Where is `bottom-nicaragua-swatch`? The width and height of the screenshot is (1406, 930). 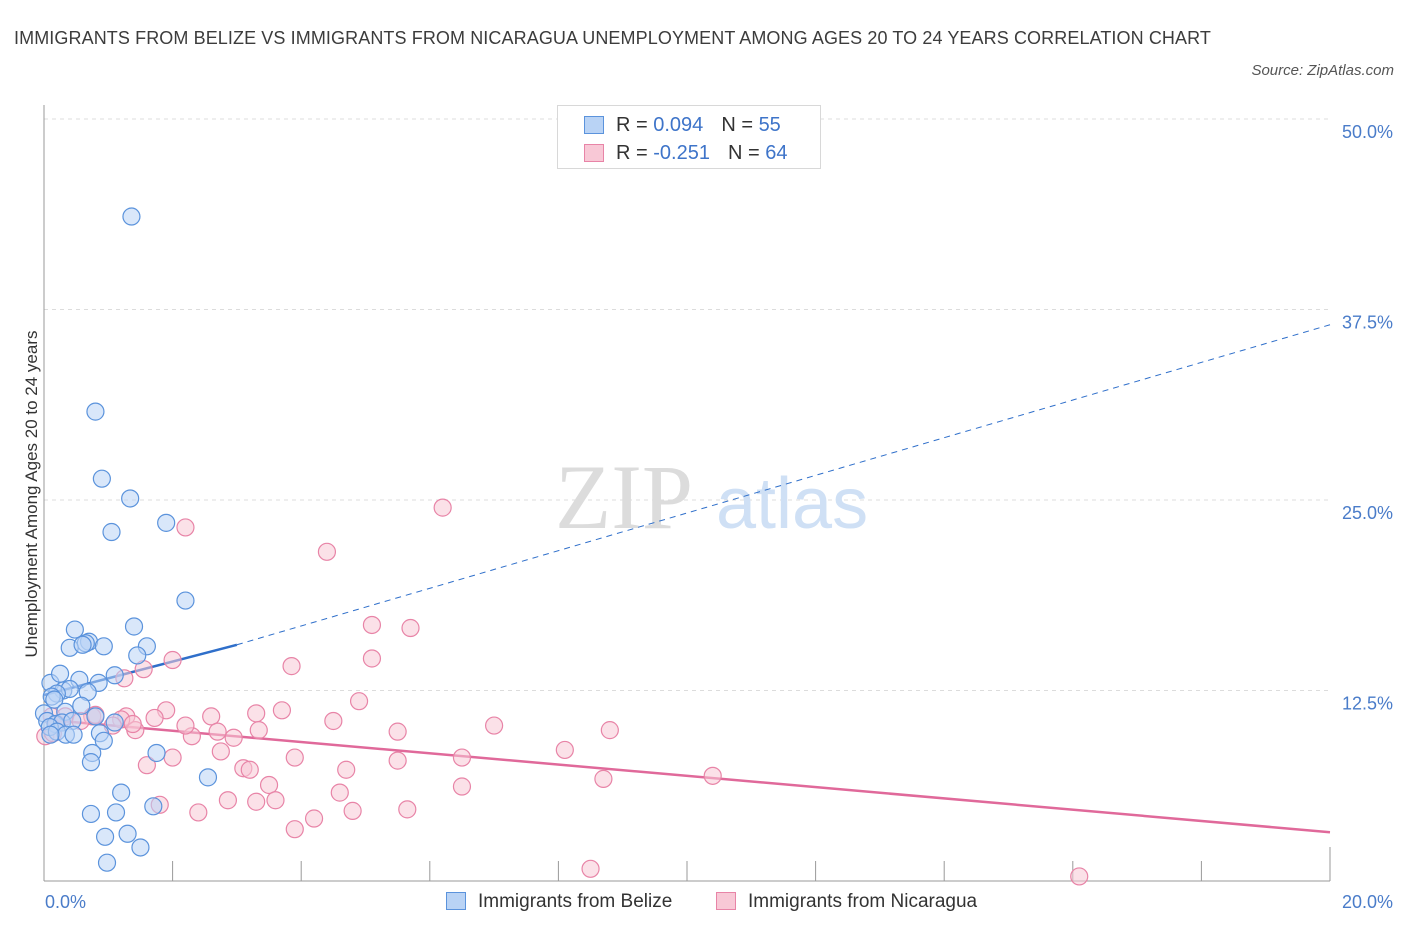 bottom-nicaragua-swatch is located at coordinates (726, 901).